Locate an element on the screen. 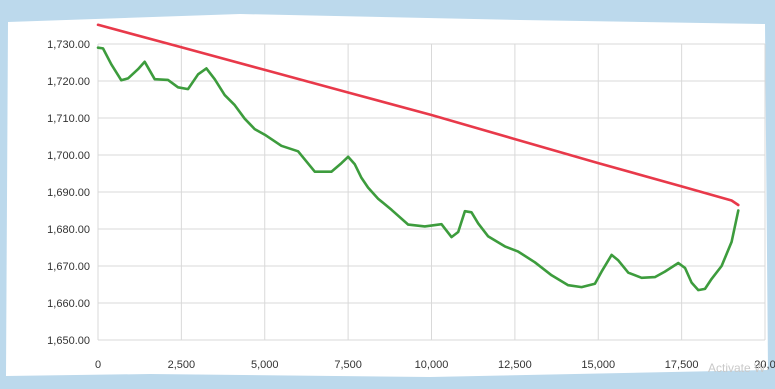 This screenshot has height=389, width=775. y-tick-label: 1,710.00 is located at coordinates (68, 119).